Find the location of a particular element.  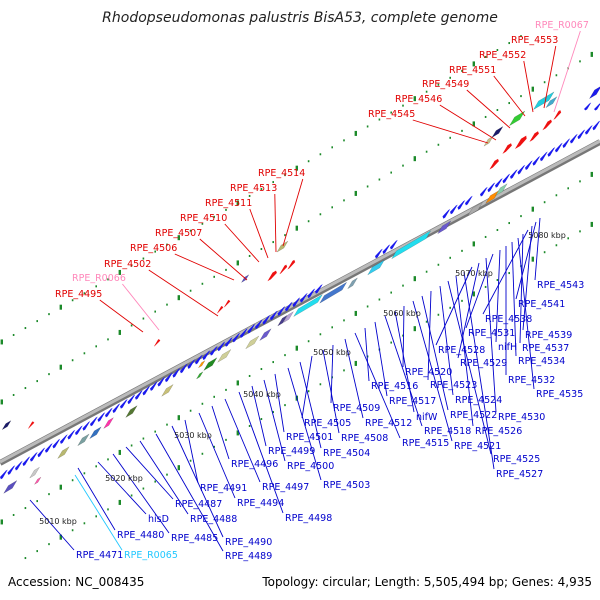

gene-label: RPE_4552 is located at coordinates (502, 55).